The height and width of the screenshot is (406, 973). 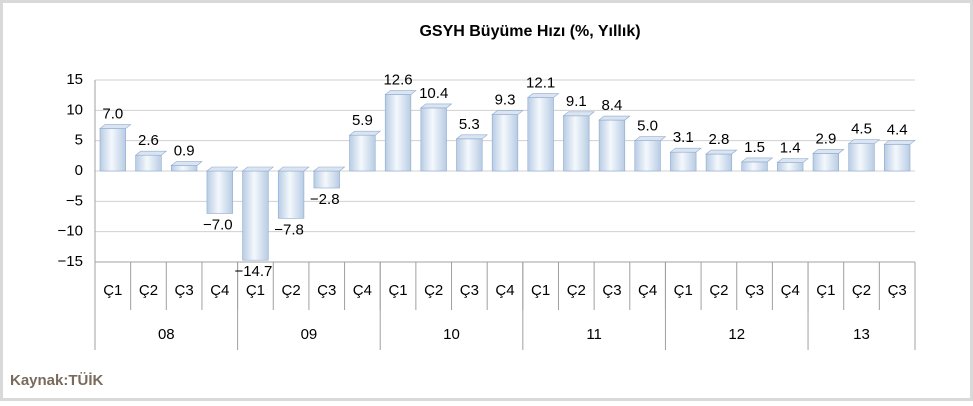 I want to click on group-label: 11, so click(x=594, y=334).